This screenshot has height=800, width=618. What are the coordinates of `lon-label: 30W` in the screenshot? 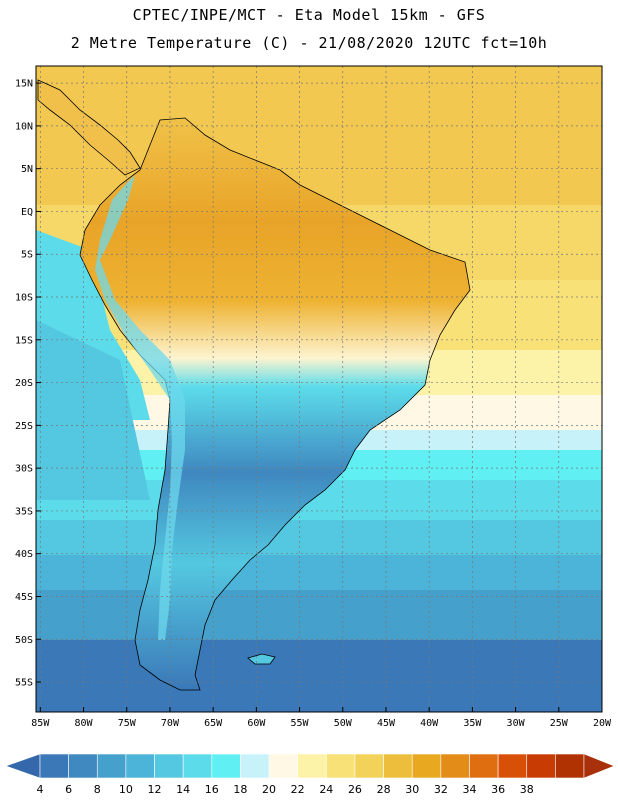 It's located at (516, 723).